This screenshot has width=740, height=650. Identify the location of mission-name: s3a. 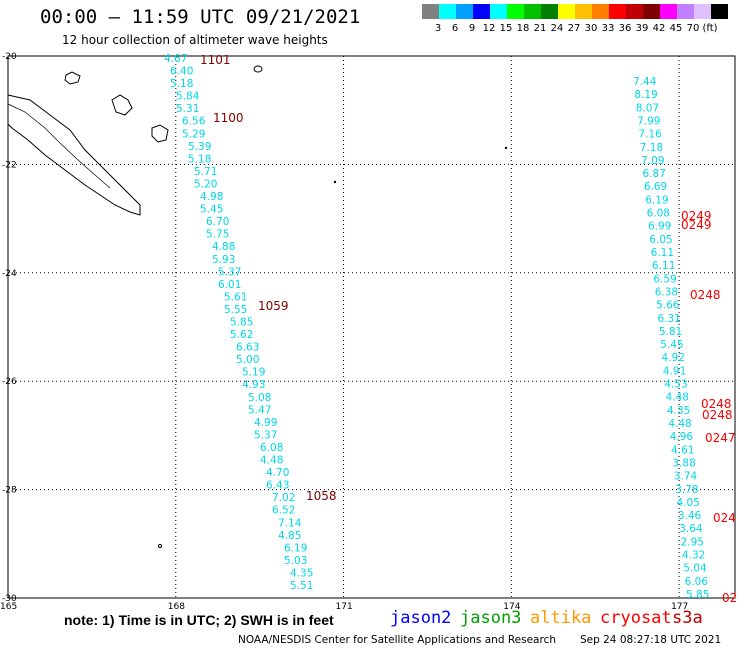
(687, 618).